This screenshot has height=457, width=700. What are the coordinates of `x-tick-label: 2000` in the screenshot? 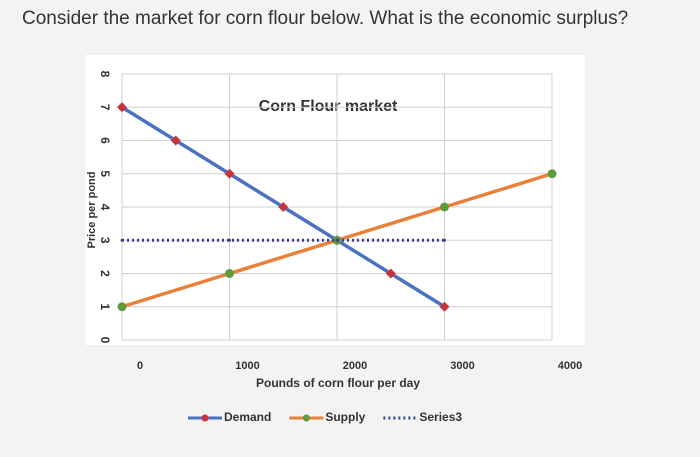 It's located at (355, 366).